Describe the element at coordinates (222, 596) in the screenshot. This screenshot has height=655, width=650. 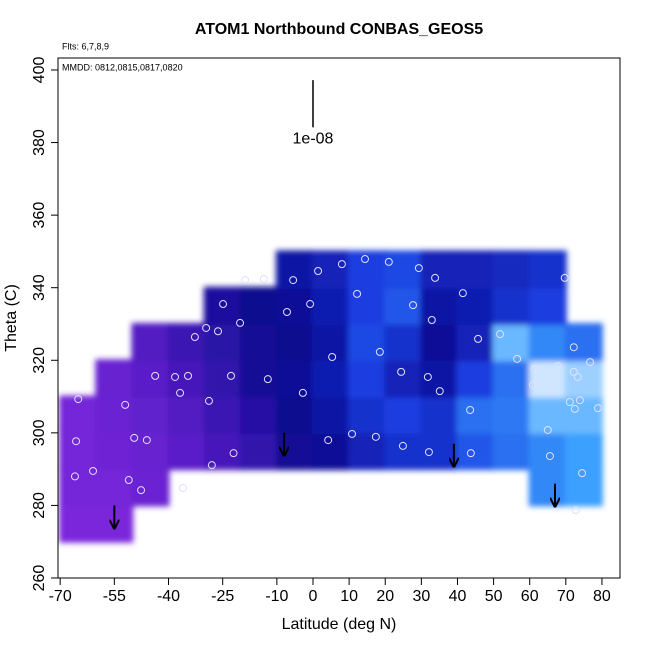
I see `x-tick-label: -25` at that location.